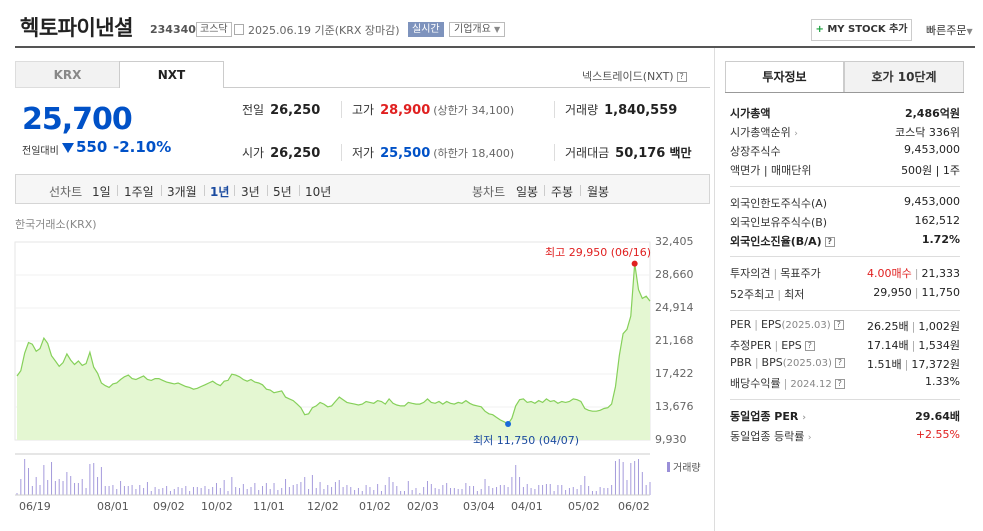 This screenshot has height=531, width=983. I want to click on company-info-dropdown: 기업개요 ▼, so click(477, 29).